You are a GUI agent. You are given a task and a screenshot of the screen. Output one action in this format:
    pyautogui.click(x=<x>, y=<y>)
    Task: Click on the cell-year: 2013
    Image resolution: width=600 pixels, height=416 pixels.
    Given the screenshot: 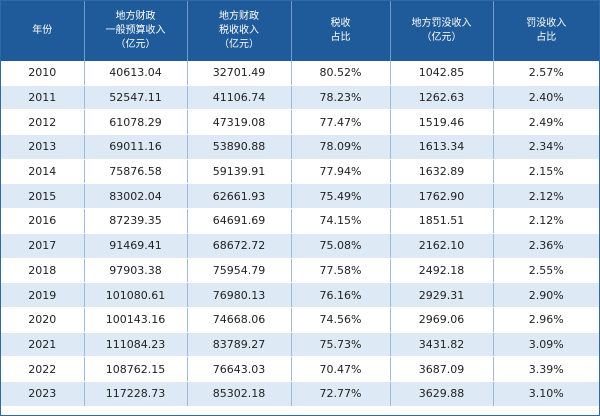 What is the action you would take?
    pyautogui.click(x=43, y=147)
    